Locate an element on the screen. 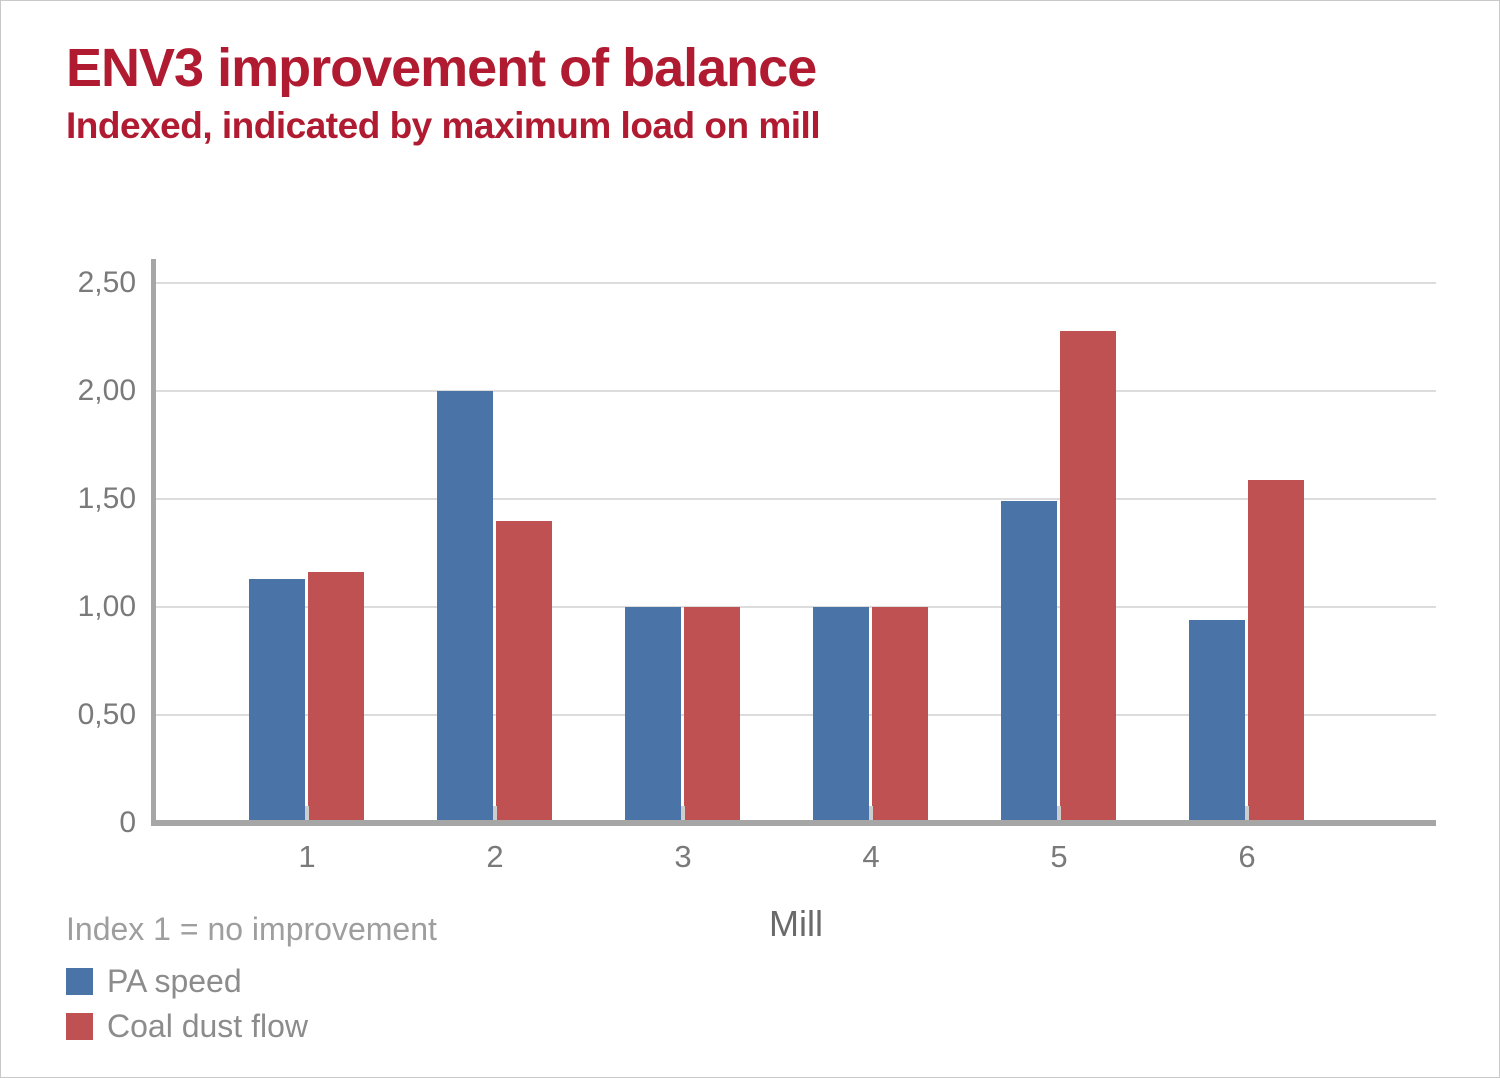  chart-title: ENV3 improvement of balance is located at coordinates (441, 68).